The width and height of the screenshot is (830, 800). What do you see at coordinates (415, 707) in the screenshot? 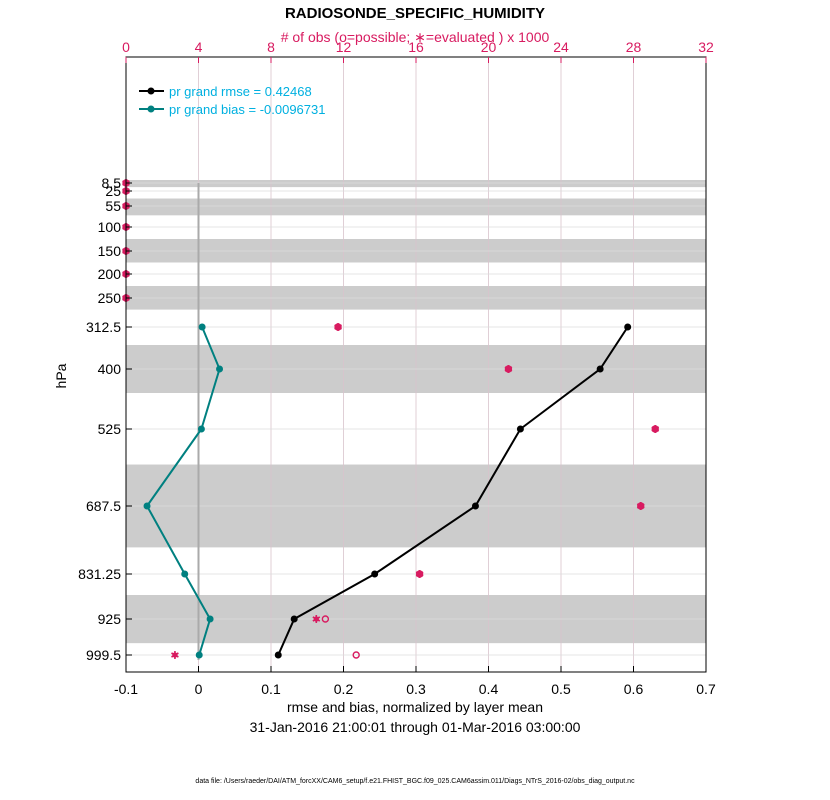
I see `x-axis-label: rmse and bias, normalized by layer mean` at bounding box center [415, 707].